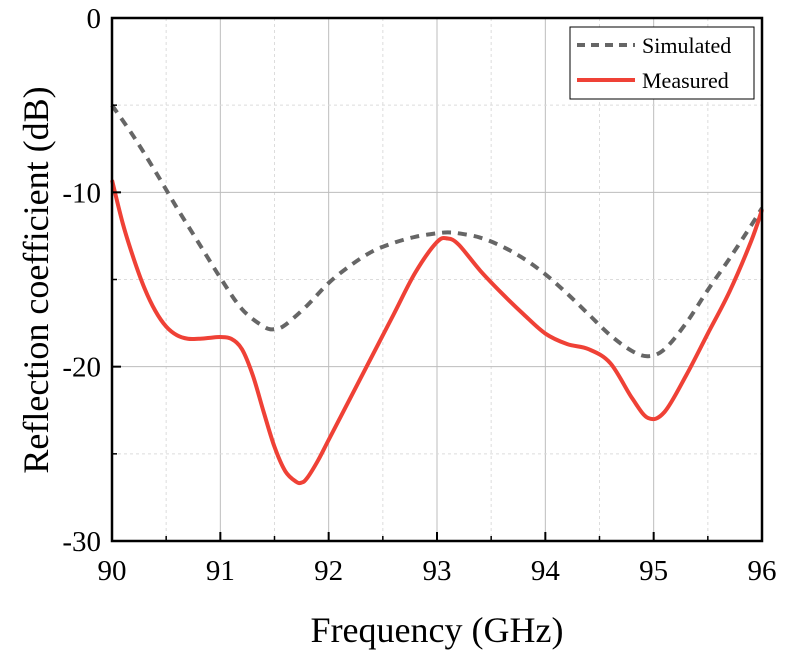  I want to click on y-axis-title: Reflection coefficient (dB), so click(36, 279).